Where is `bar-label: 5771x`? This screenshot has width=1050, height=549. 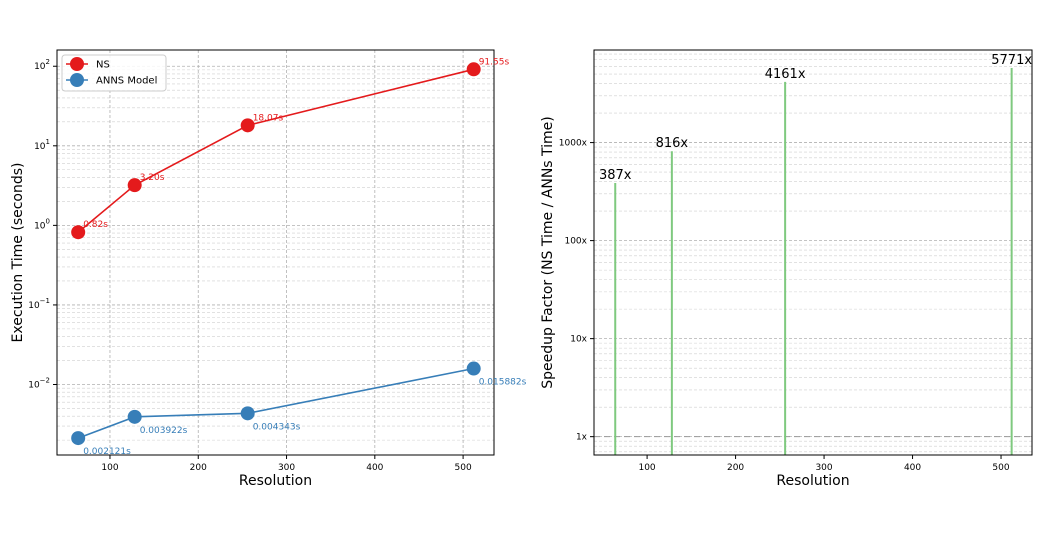 bar-label: 5771x is located at coordinates (1011, 60).